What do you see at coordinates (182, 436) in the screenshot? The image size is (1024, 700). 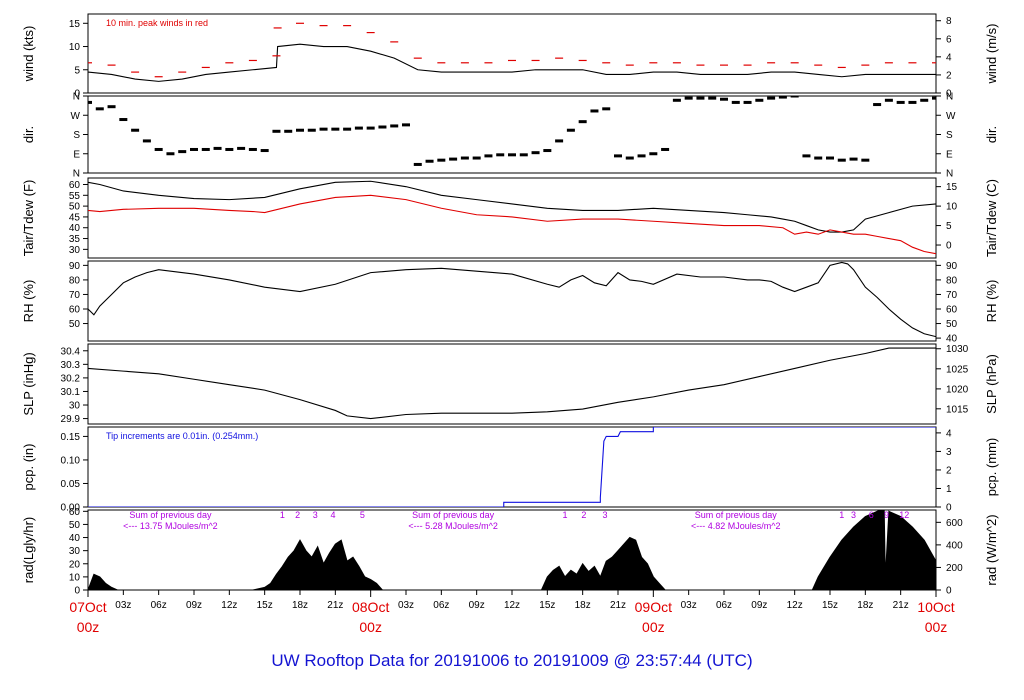 I see `pcp-annotation: Tip increments are 0.01in. (0.254mm.)` at bounding box center [182, 436].